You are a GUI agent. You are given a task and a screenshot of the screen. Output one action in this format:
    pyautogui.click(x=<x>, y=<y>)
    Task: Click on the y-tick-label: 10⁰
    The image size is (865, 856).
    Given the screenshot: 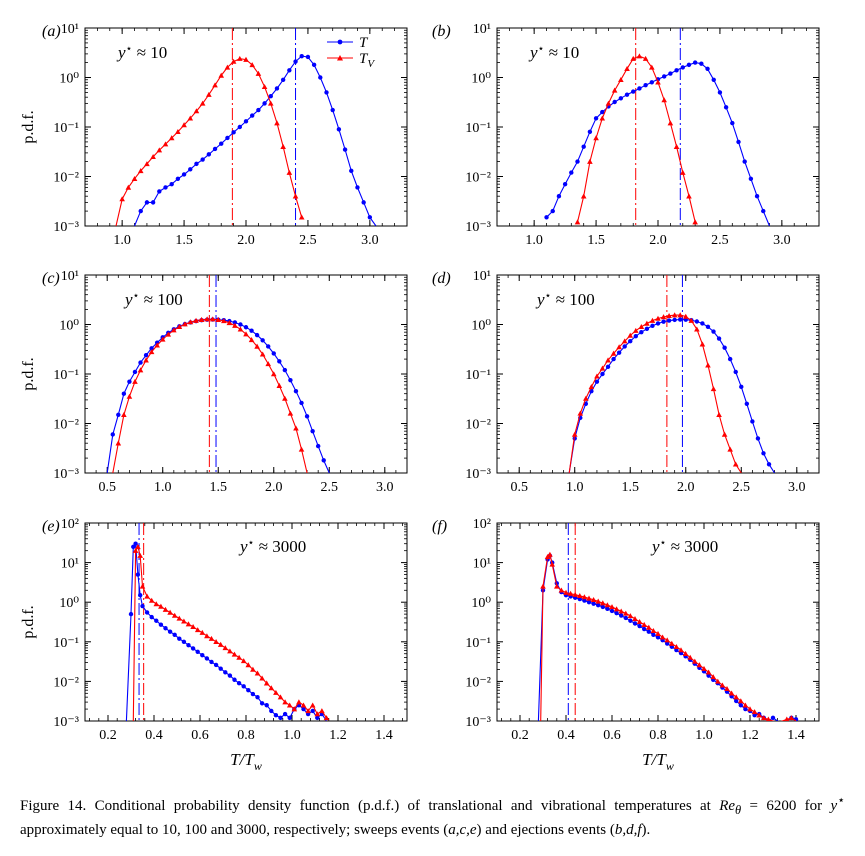 What is the action you would take?
    pyautogui.click(x=69, y=326)
    